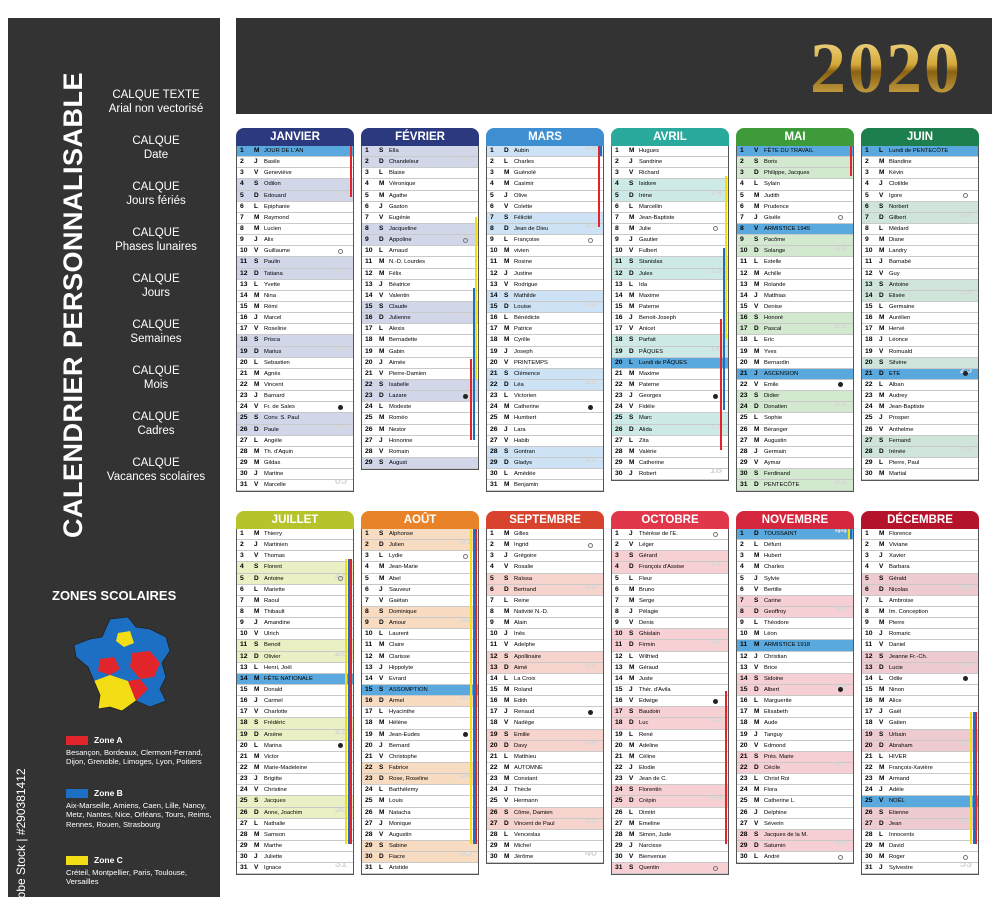  Describe the element at coordinates (420, 296) in the screenshot. I see `day-row: 14 V Valentin` at that location.